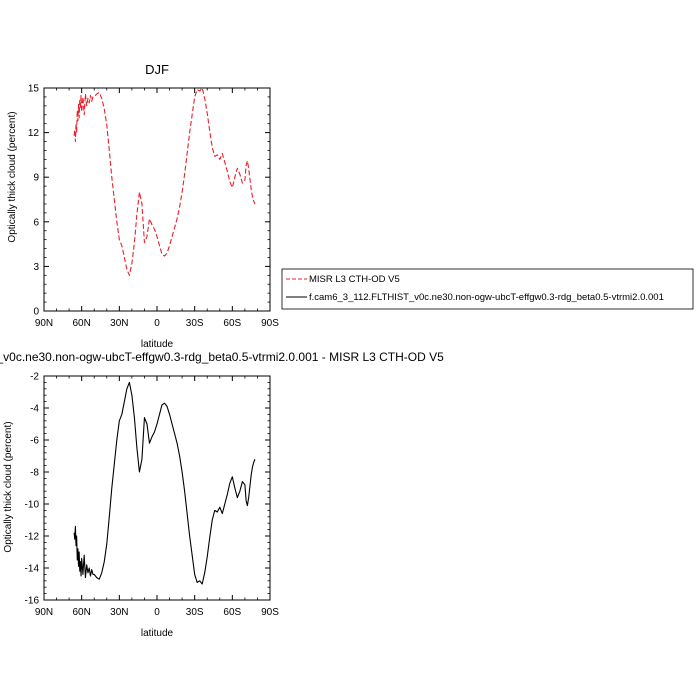  Describe the element at coordinates (270, 323) in the screenshot. I see `top-x-tick-label: 90S` at that location.